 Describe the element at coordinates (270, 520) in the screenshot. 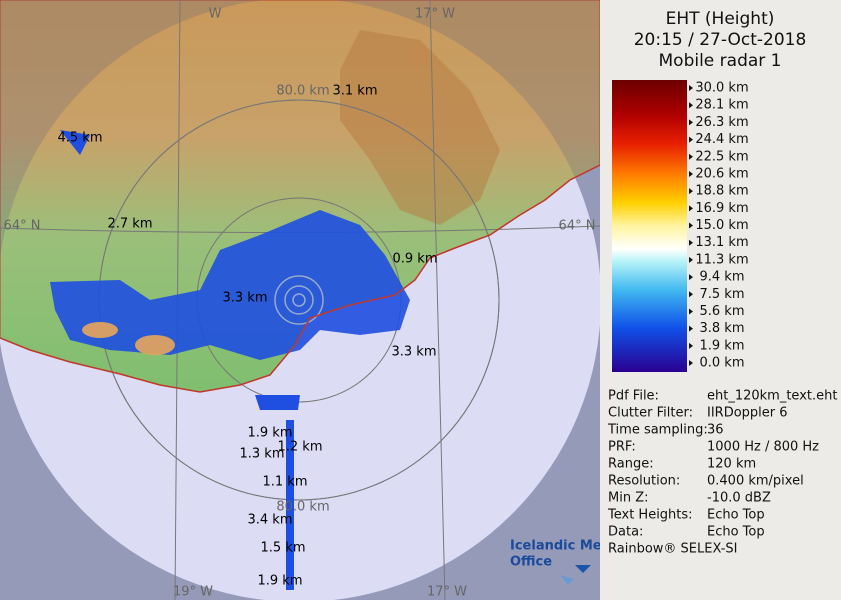

I see `map-label: 3.4 km` at that location.